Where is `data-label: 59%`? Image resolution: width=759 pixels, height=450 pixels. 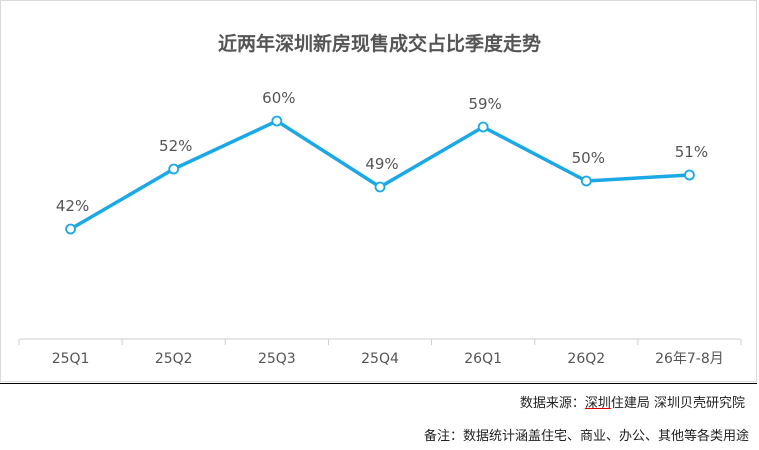
data-label: 59% is located at coordinates (484, 104).